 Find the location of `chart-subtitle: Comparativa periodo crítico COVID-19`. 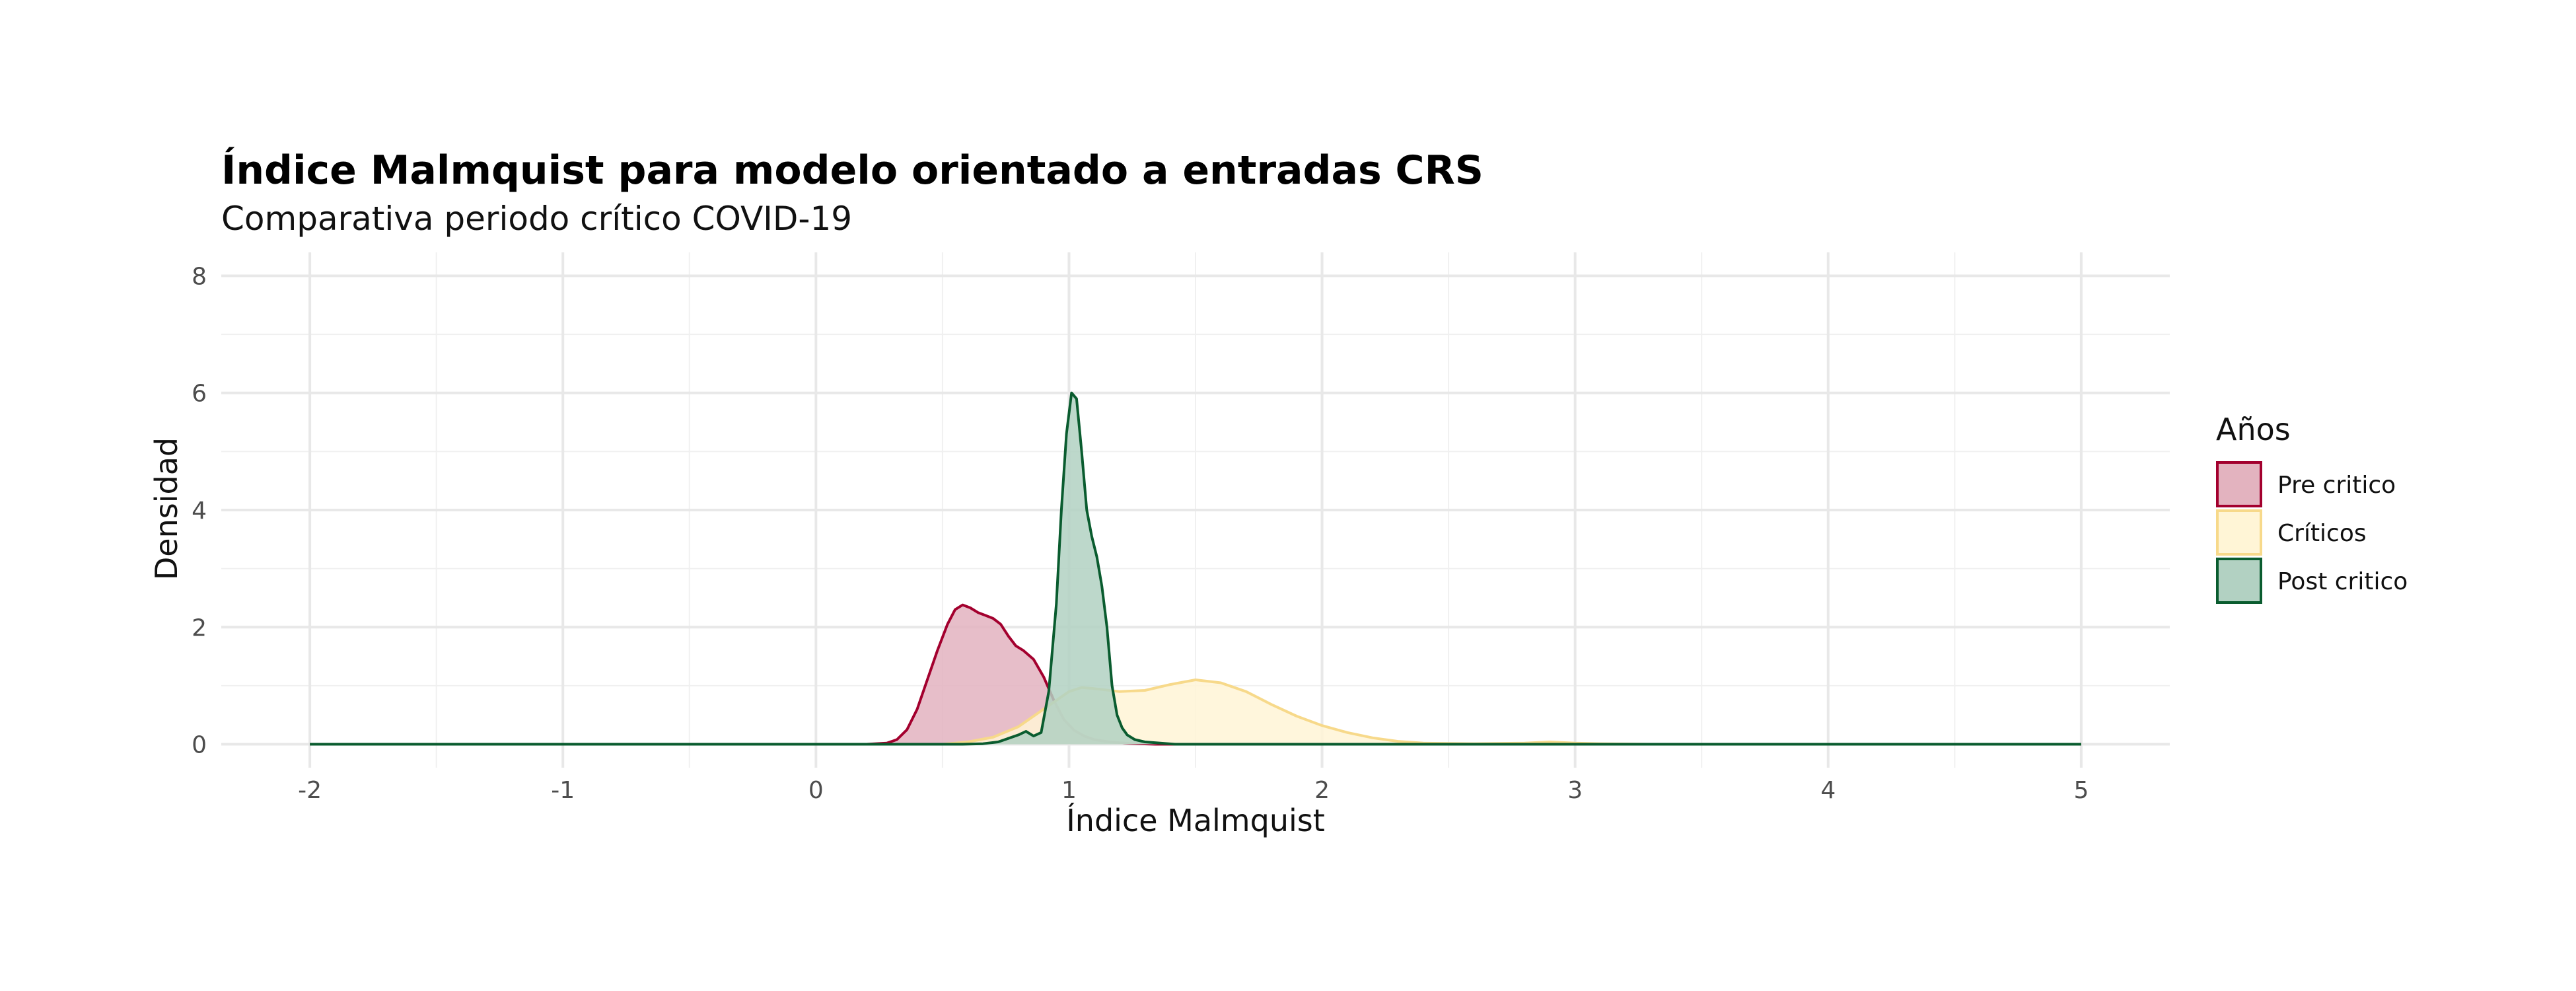

chart-subtitle: Comparativa periodo crítico COVID-19 is located at coordinates (537, 219).